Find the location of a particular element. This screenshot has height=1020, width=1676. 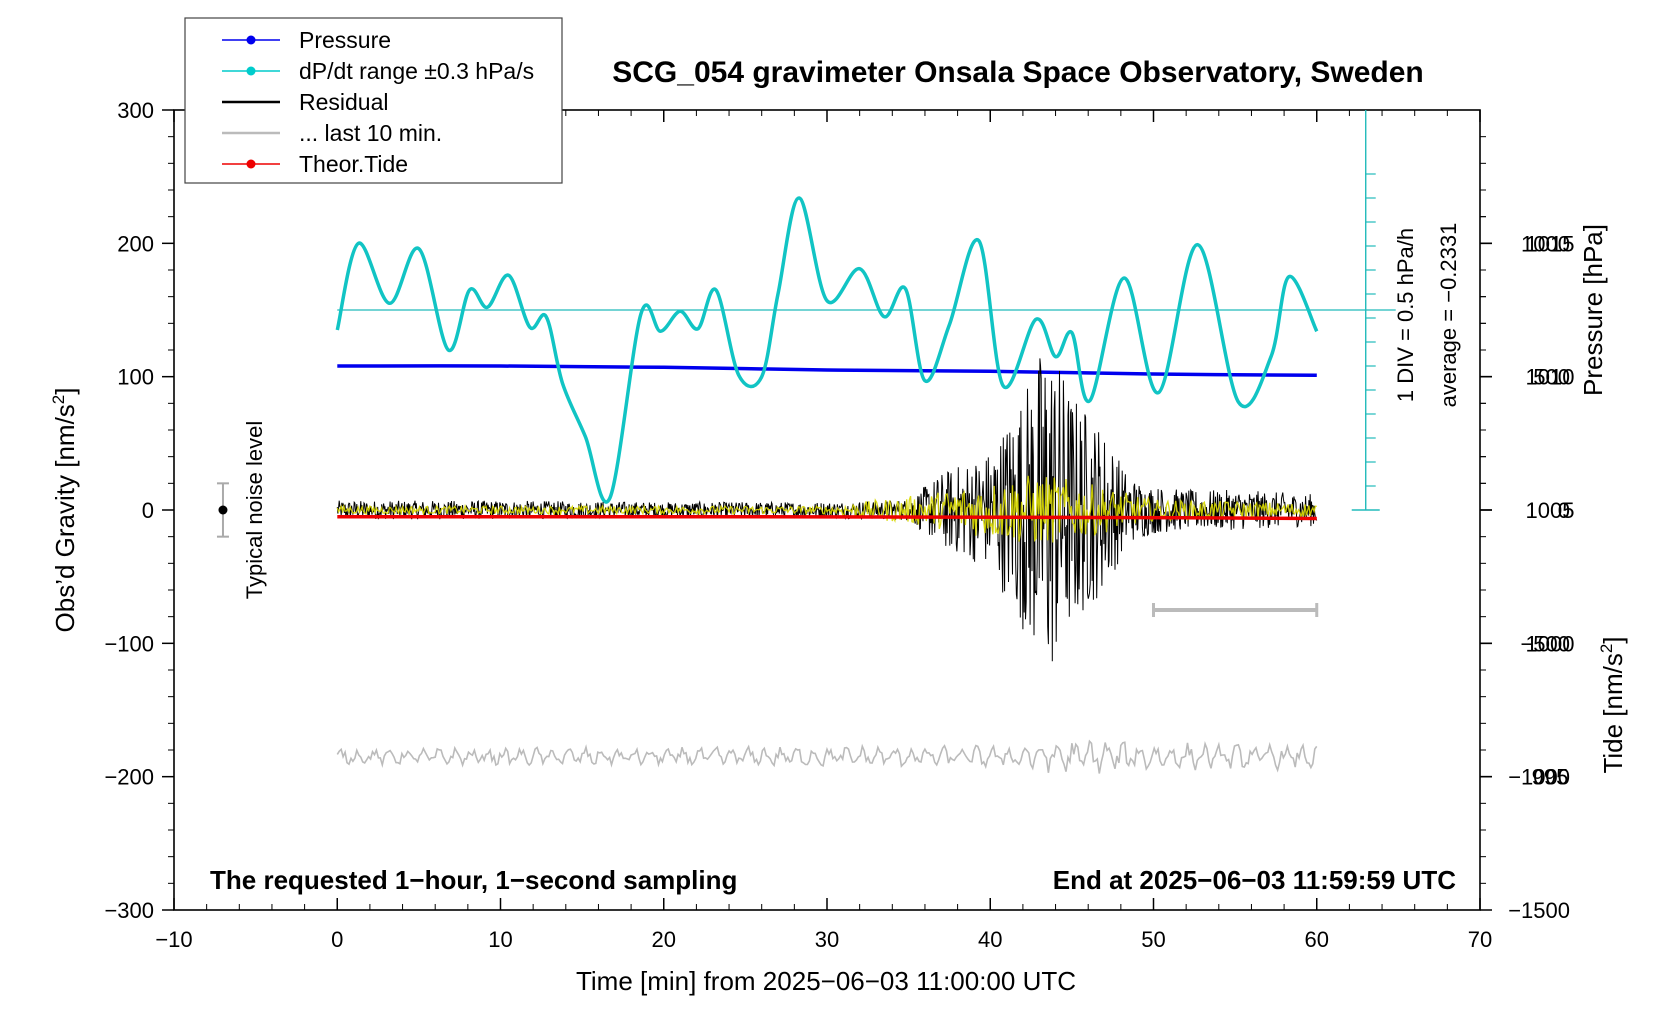

x-tick-label: 20 is located at coordinates (664, 939).